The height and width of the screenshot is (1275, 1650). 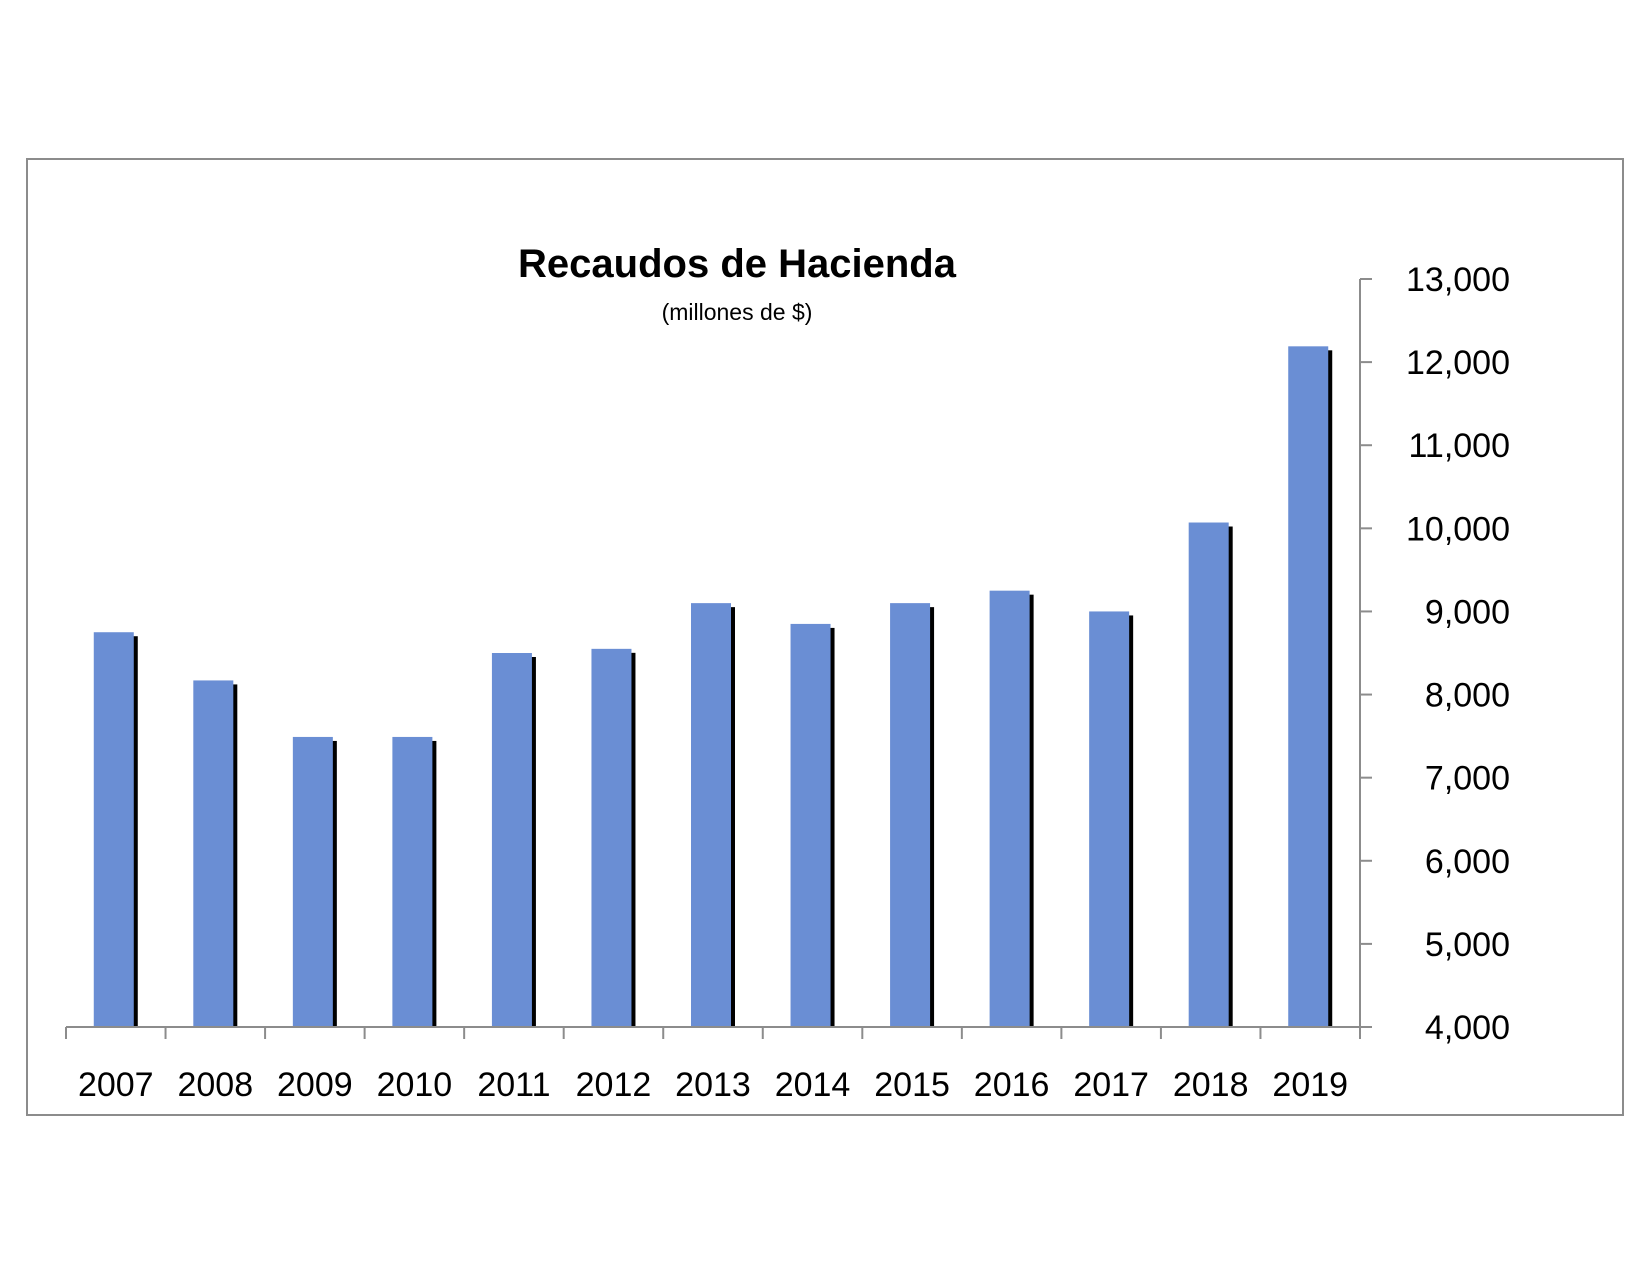 What do you see at coordinates (1467, 1028) in the screenshot?
I see `y-tick-label-4000: 4,000` at bounding box center [1467, 1028].